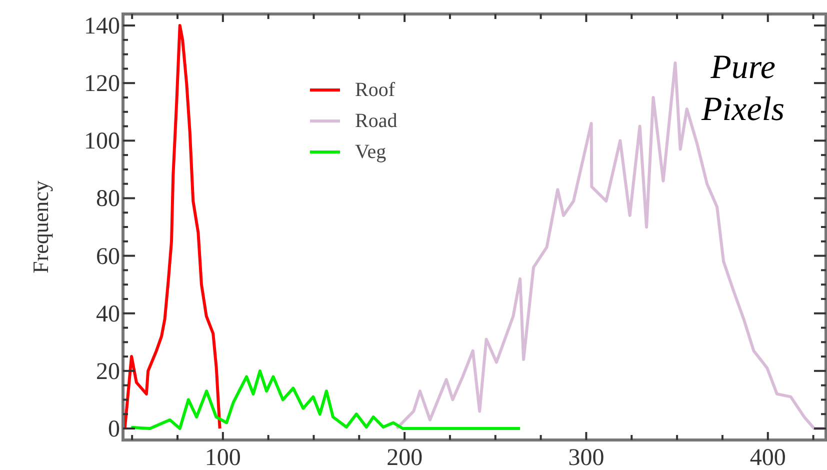 The image size is (827, 470). I want to click on legend-label: Veg, so click(370, 152).